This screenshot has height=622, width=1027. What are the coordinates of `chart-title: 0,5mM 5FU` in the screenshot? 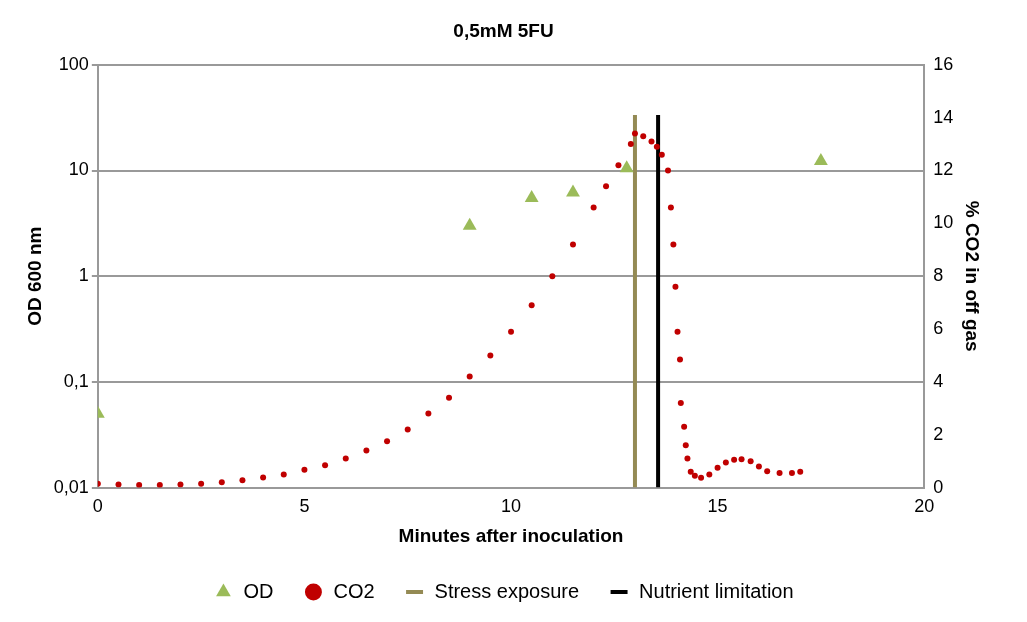 It's located at (503, 30).